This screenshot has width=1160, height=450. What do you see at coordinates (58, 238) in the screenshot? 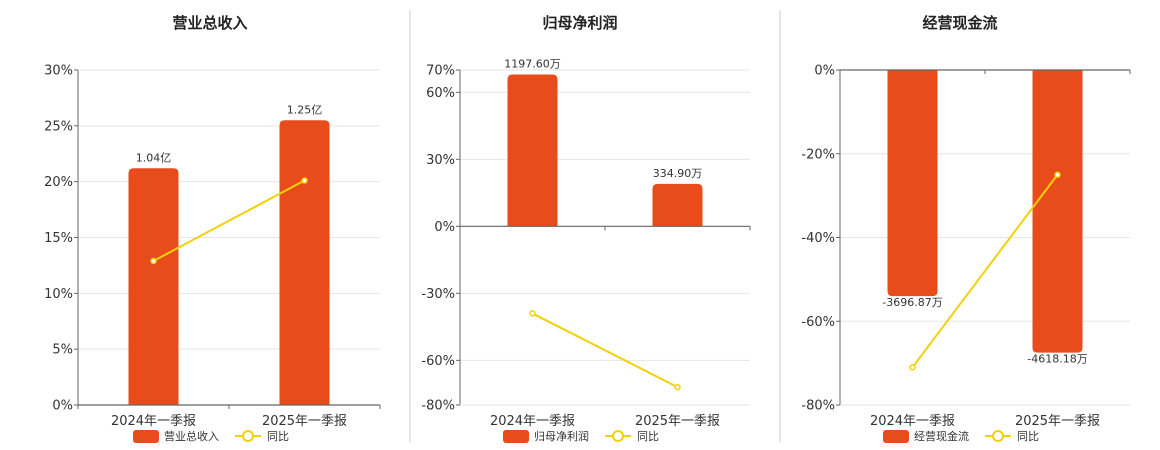
I see `y-tick-label: 15%` at bounding box center [58, 238].